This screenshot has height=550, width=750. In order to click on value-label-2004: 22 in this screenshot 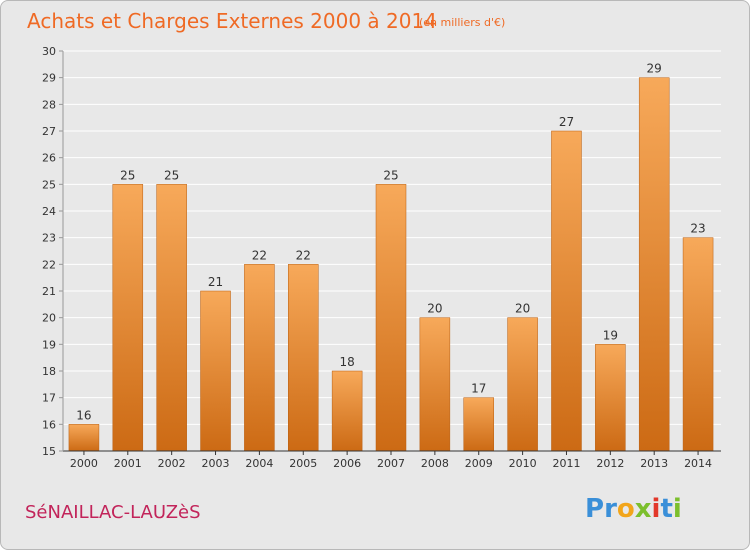, I will do `click(259, 255)`.